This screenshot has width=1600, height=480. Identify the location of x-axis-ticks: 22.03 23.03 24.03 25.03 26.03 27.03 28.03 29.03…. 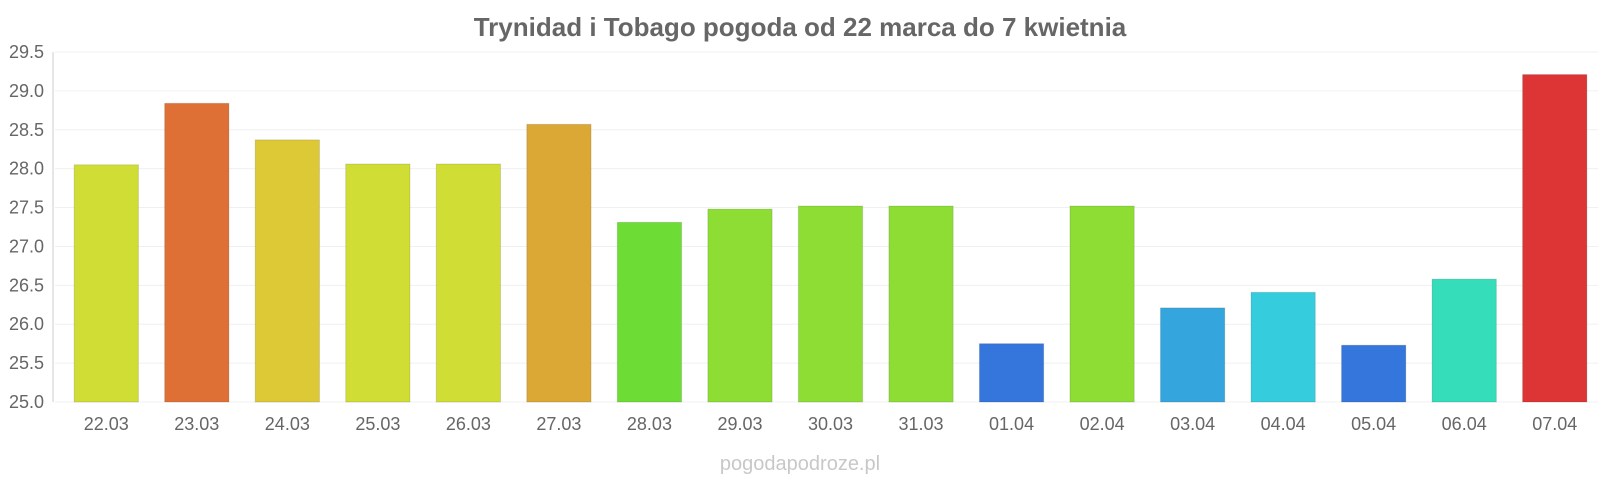
(831, 424).